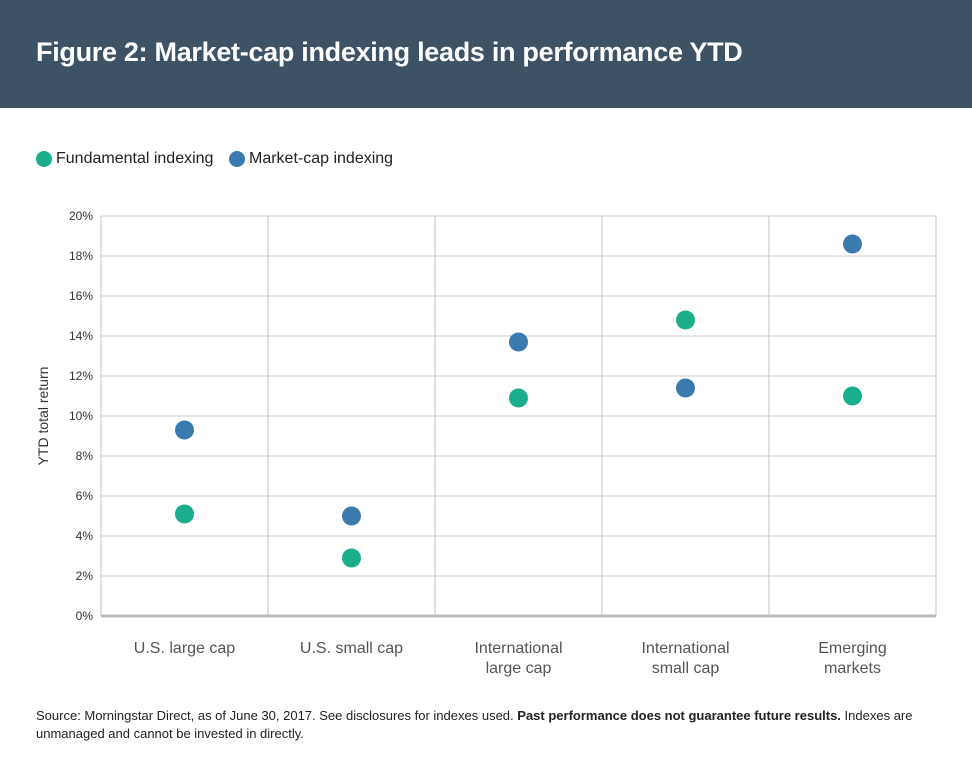  I want to click on x-tick-label-2-line-1: large cap, so click(519, 668).